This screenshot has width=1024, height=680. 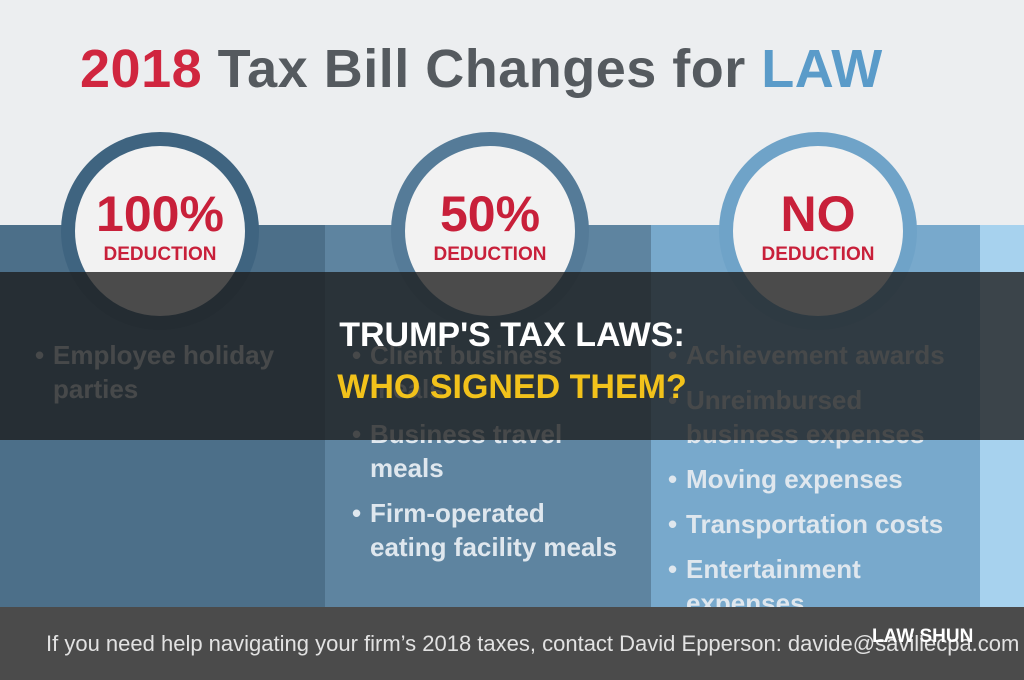 I want to click on item: Firm-operated eating facility meals, so click(x=487, y=530).